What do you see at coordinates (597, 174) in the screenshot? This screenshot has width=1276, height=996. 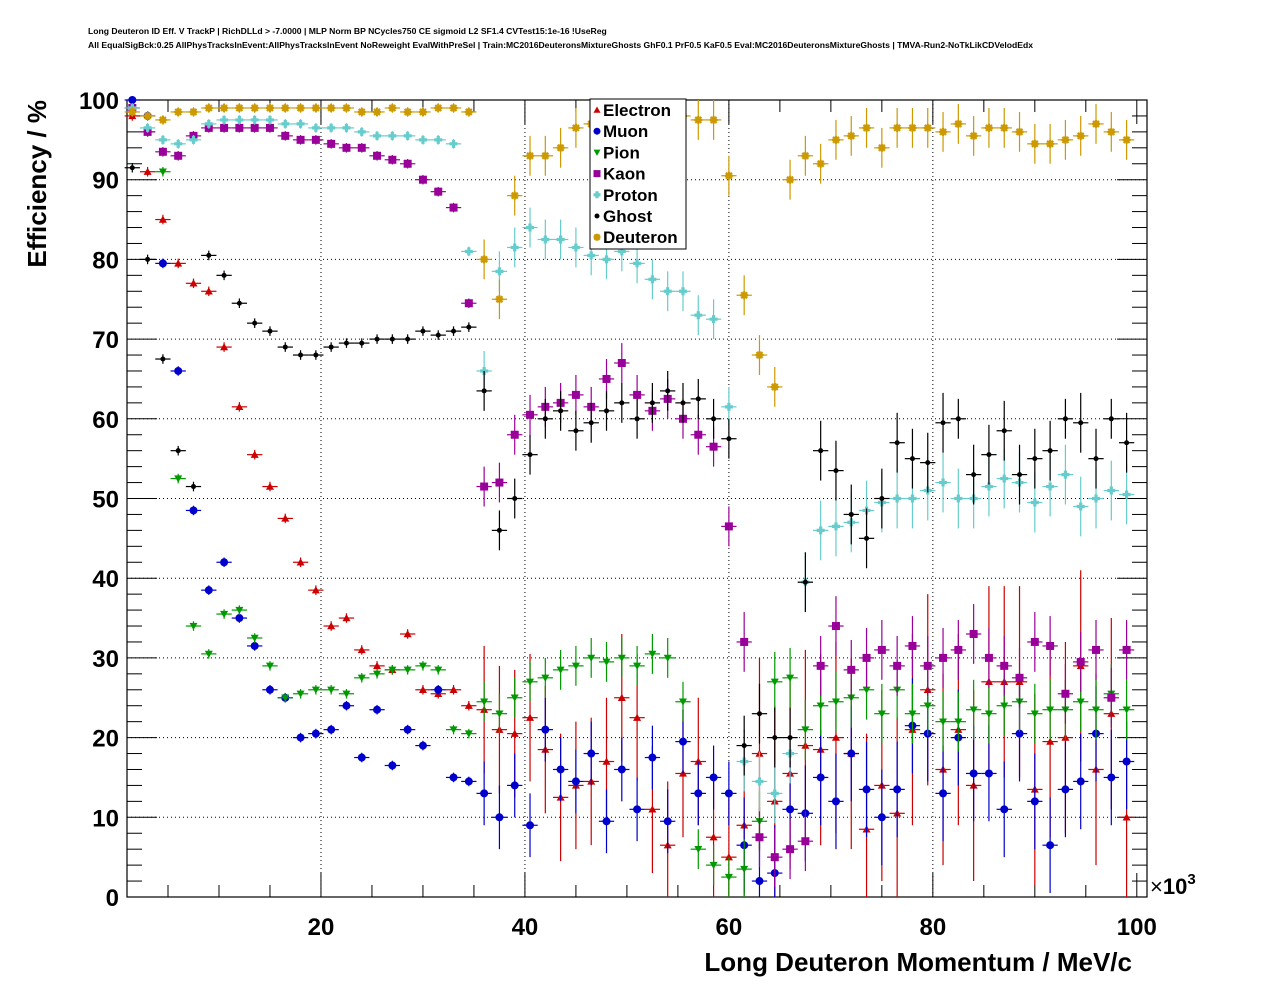 I see `legend-marker-kaon` at bounding box center [597, 174].